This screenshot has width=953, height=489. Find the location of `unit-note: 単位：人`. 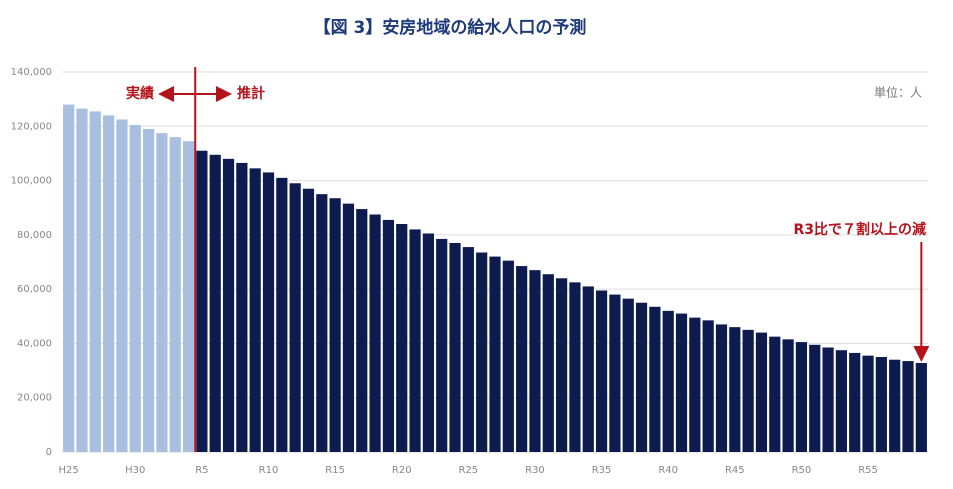

unit-note: 単位：人 is located at coordinates (898, 92).